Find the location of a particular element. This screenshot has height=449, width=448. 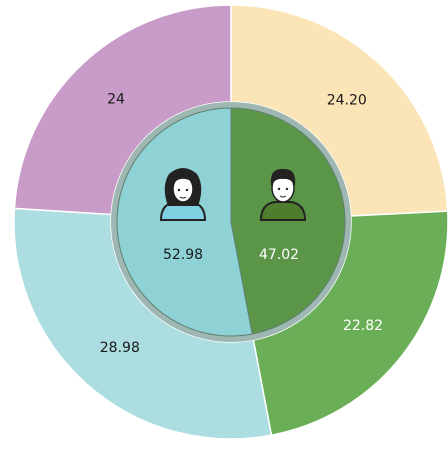

slice-label: 24.20 is located at coordinates (347, 100).